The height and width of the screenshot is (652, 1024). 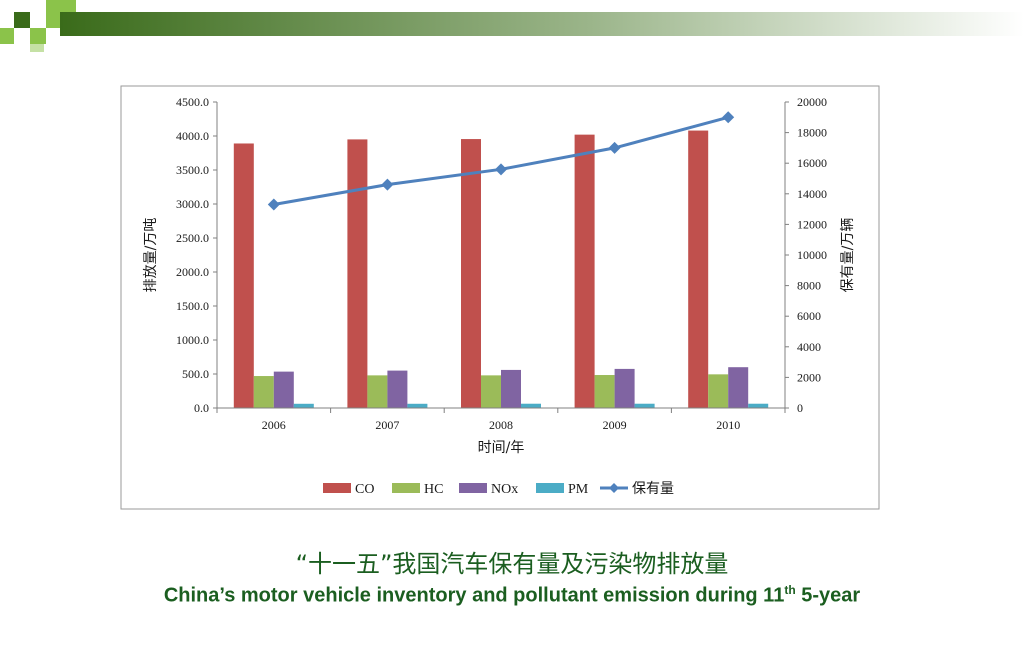 What do you see at coordinates (192, 170) in the screenshot?
I see `y-tick-label: 3500.0` at bounding box center [192, 170].